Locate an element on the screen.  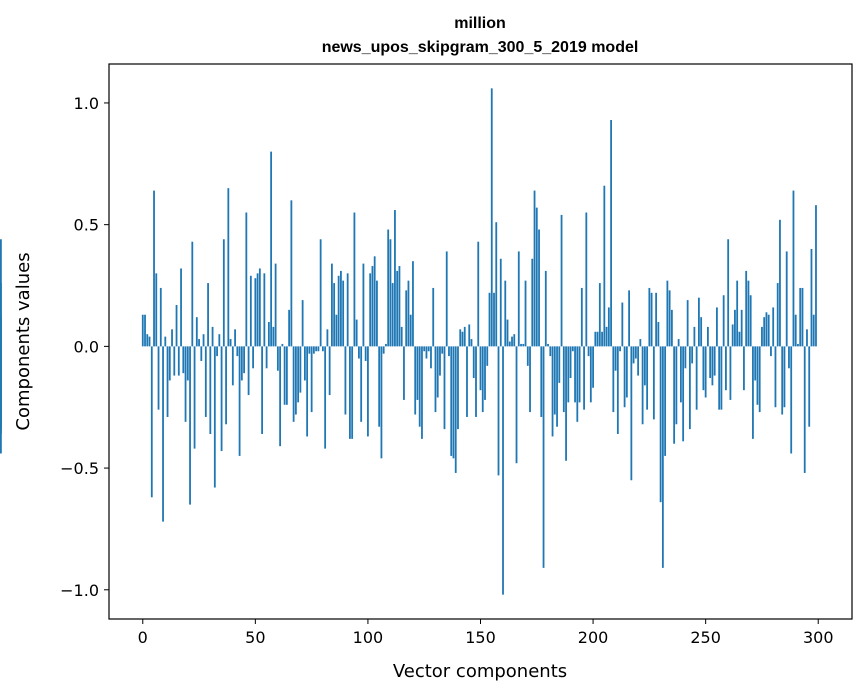
y-tick-label: 0.5 is located at coordinates (86, 225).